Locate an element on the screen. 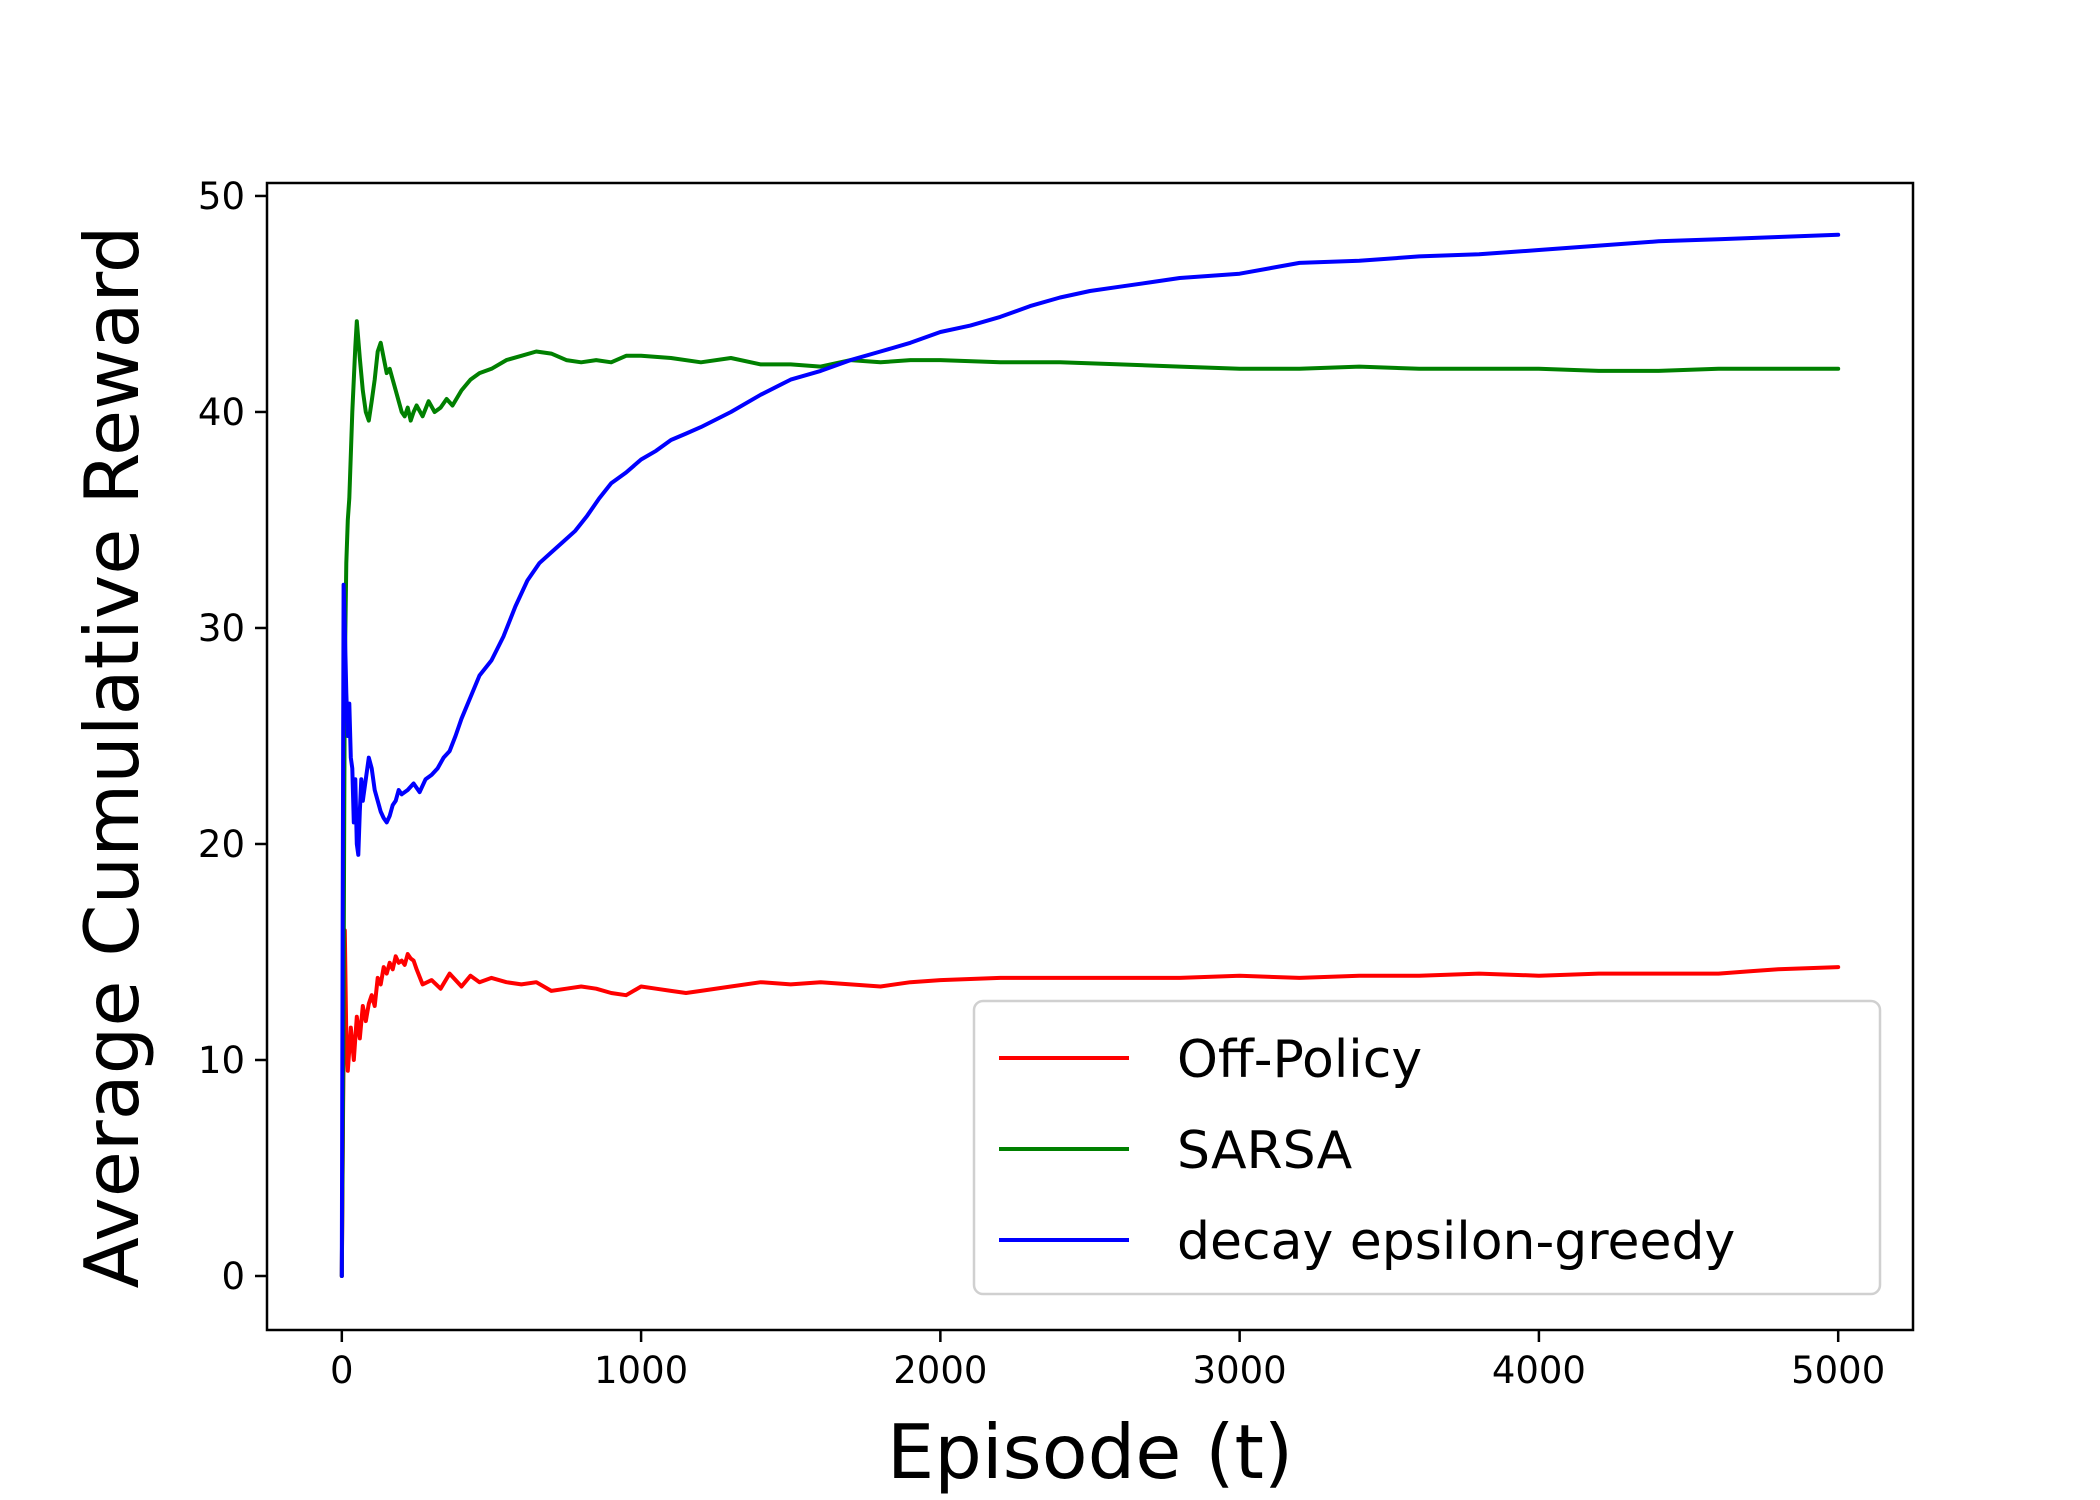  x-tick-label: 2000 is located at coordinates (940, 1370).